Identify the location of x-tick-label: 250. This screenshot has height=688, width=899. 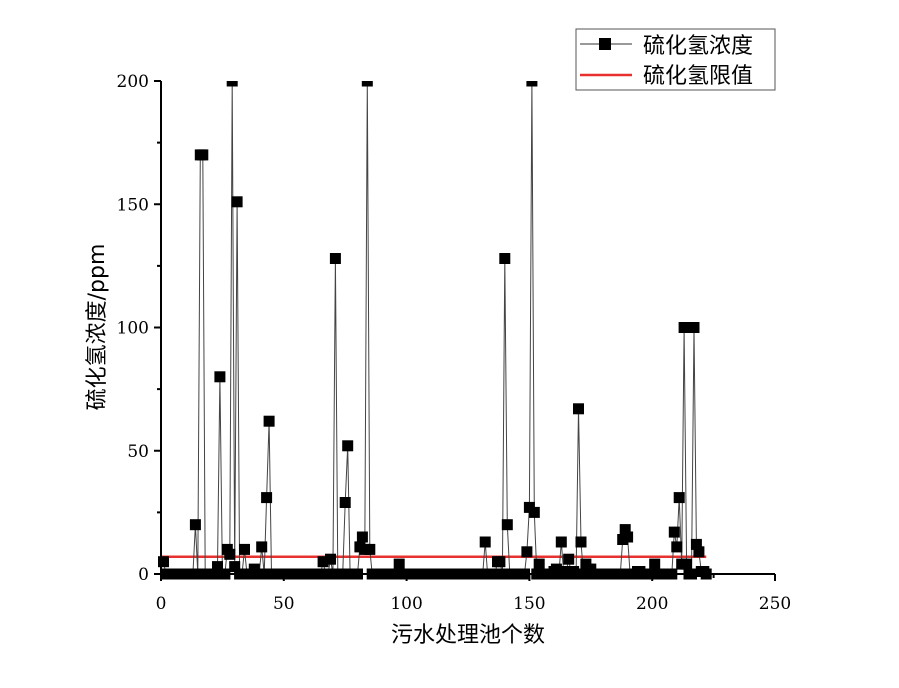
(775, 604).